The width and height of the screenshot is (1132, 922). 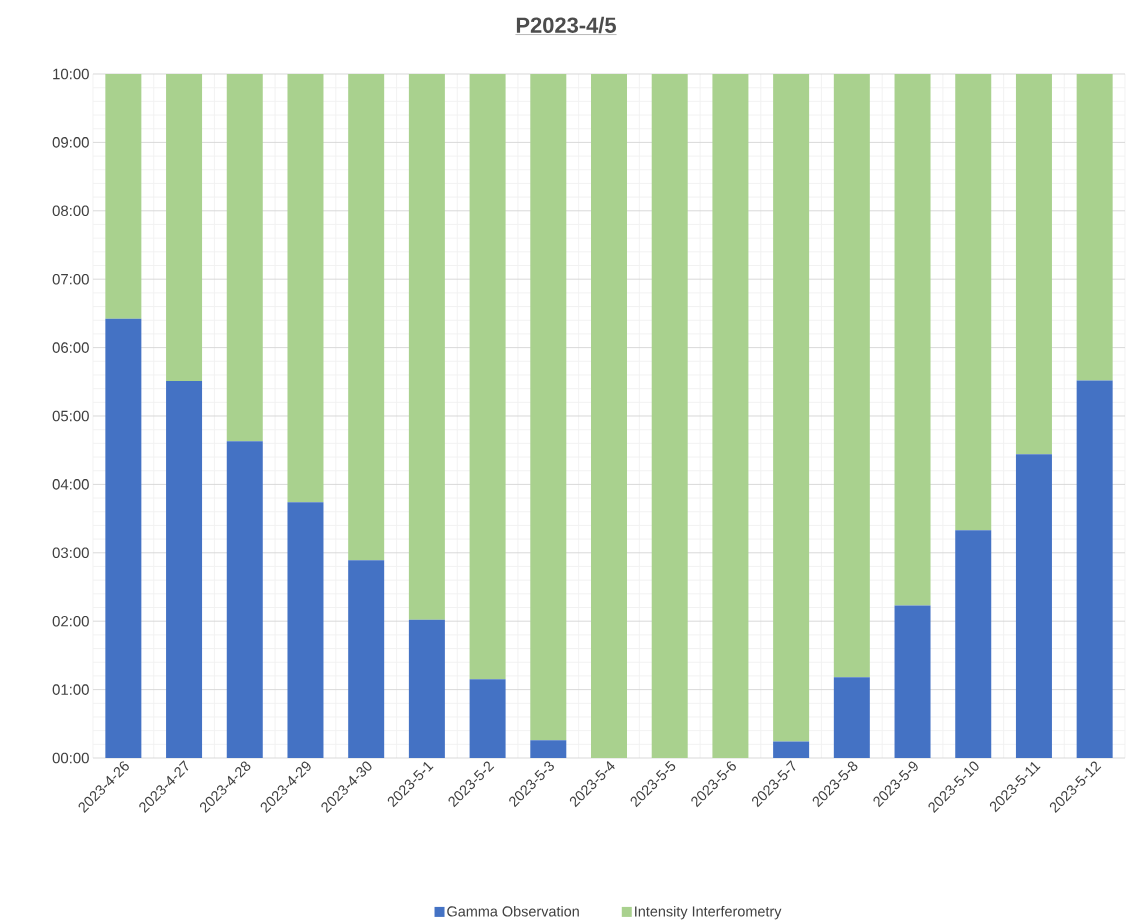 What do you see at coordinates (70, 416) in the screenshot?
I see `y-tick-label: 05:00` at bounding box center [70, 416].